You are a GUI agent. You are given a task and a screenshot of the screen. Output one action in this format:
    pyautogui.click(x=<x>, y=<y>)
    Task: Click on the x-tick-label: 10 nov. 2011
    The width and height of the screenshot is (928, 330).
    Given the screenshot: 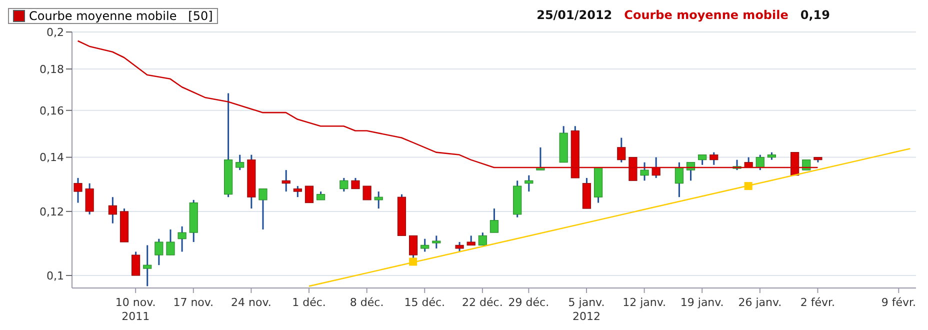 What is the action you would take?
    pyautogui.click(x=135, y=309)
    